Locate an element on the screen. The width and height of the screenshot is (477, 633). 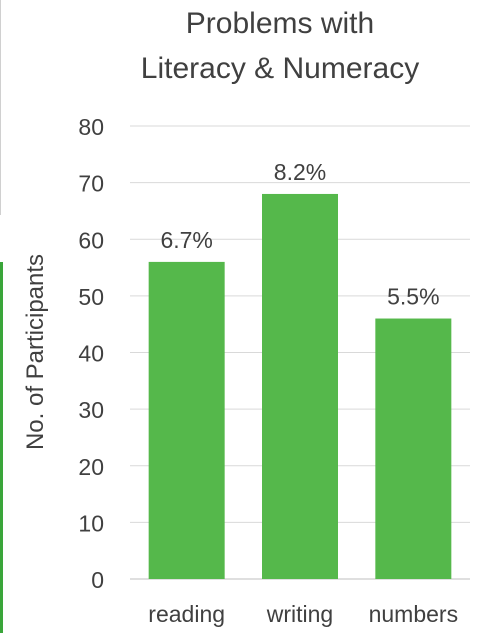
bar-numbers is located at coordinates (413, 448).